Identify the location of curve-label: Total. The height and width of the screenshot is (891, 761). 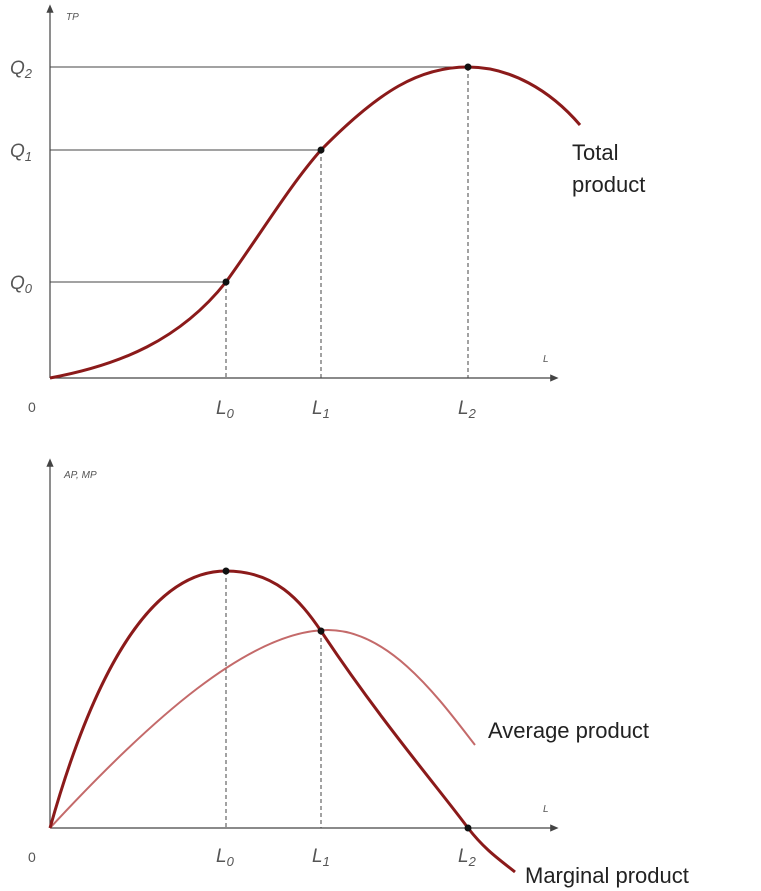
(595, 152).